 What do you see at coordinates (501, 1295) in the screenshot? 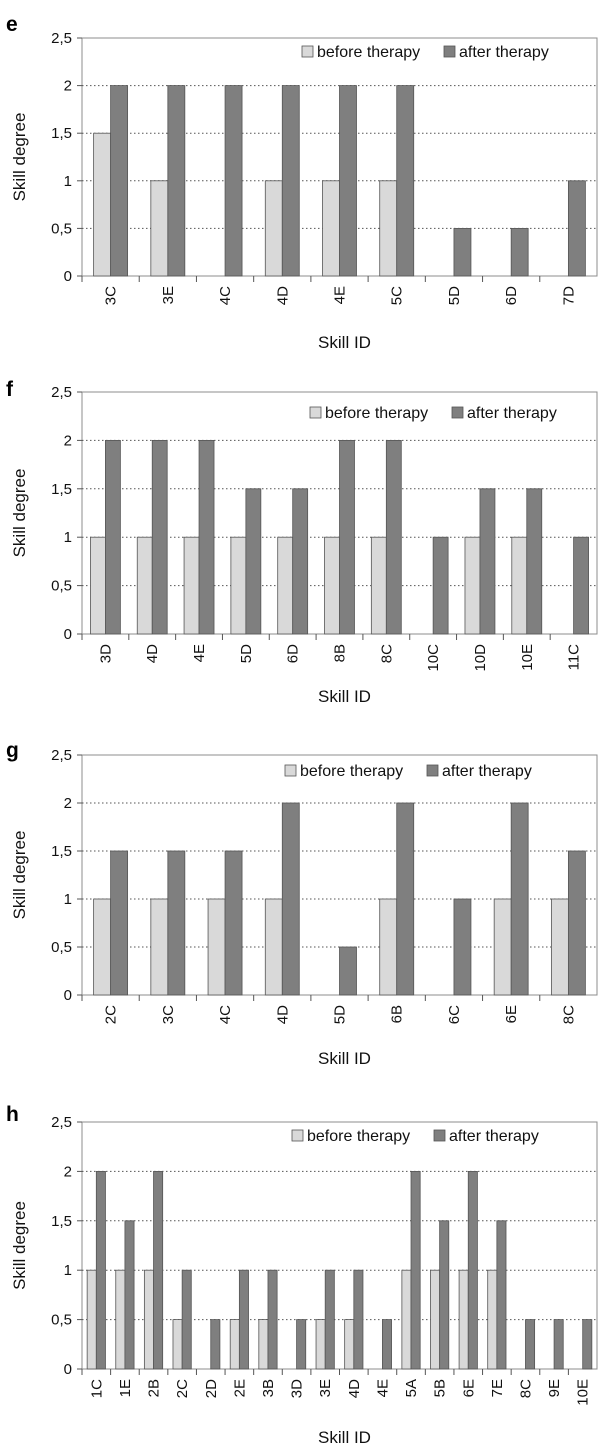
I see `bar-after-7E` at bounding box center [501, 1295].